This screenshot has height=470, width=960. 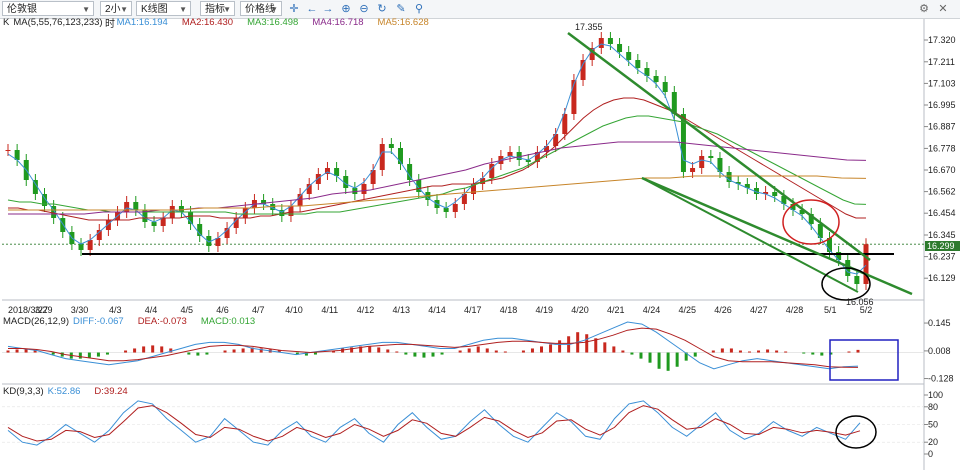 I want to click on legend-ma3: MA3:16.498, so click(x=273, y=22).